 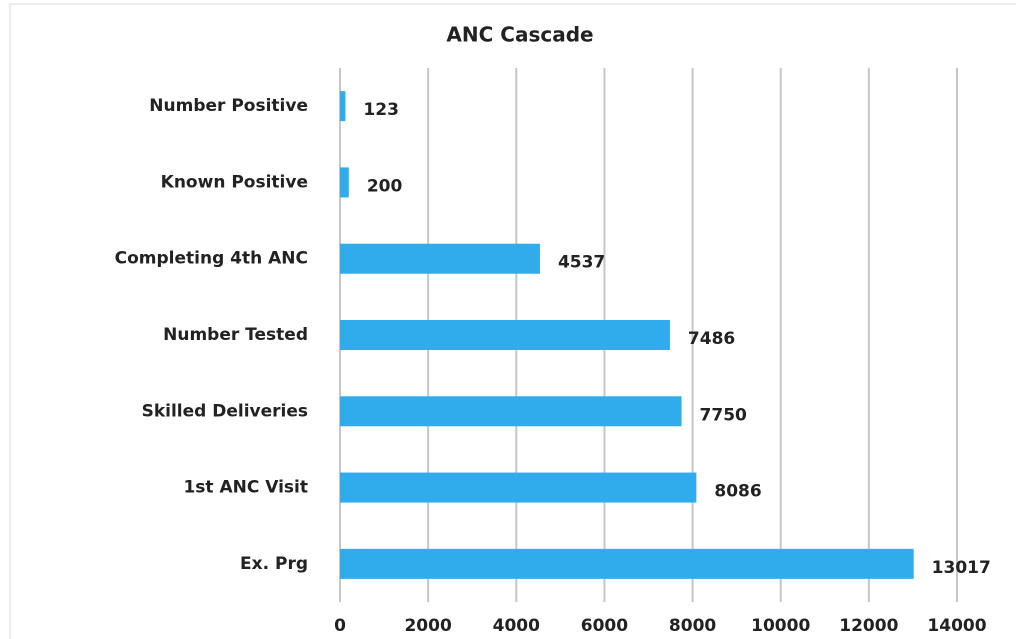 What do you see at coordinates (604, 626) in the screenshot?
I see `x-tick-label: 6000` at bounding box center [604, 626].